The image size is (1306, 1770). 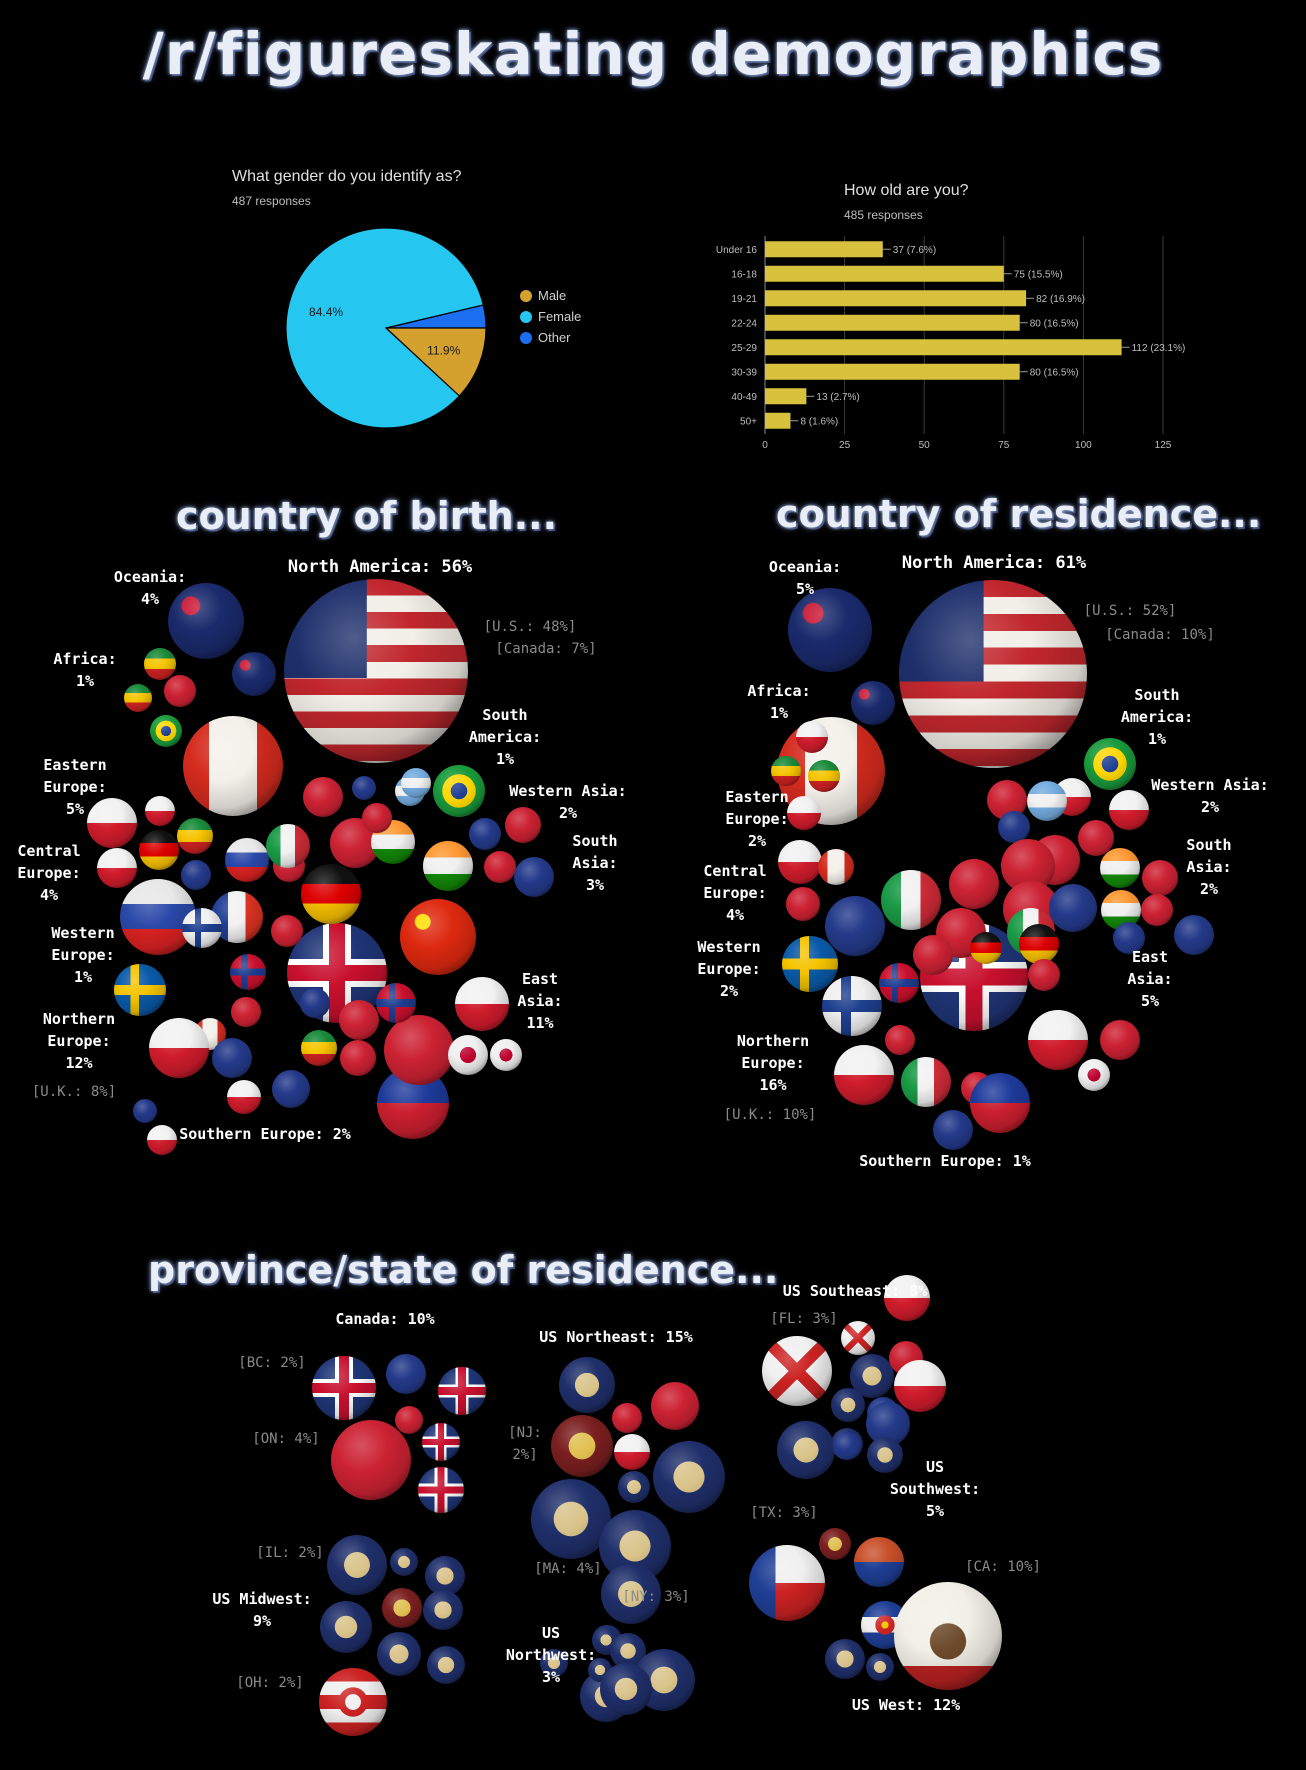 I want to click on canada-label: Canada: 10%, so click(x=385, y=1319).